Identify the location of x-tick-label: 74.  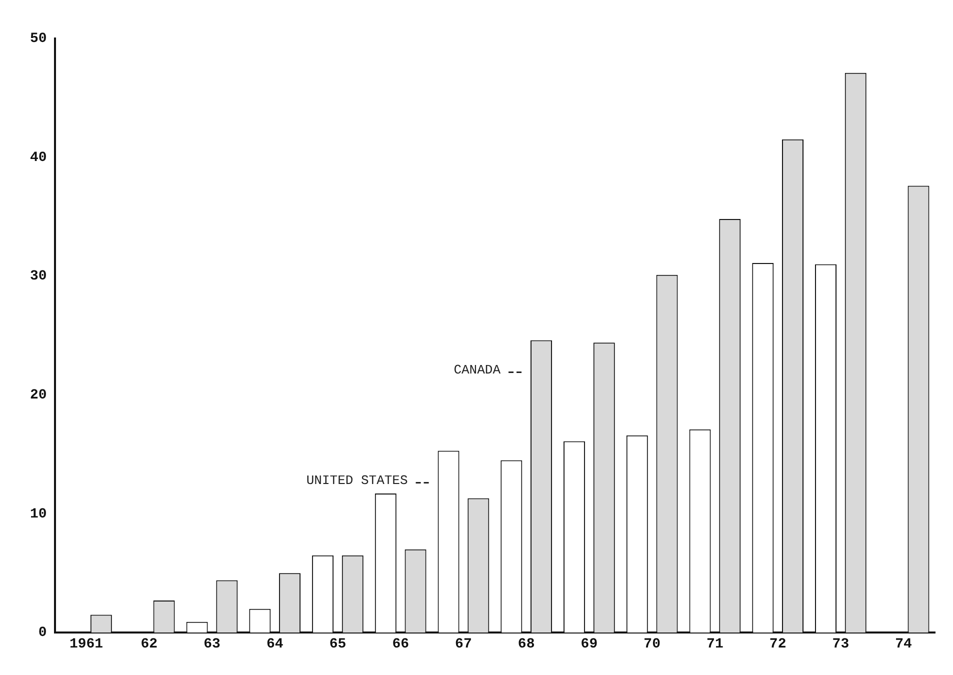
(903, 644).